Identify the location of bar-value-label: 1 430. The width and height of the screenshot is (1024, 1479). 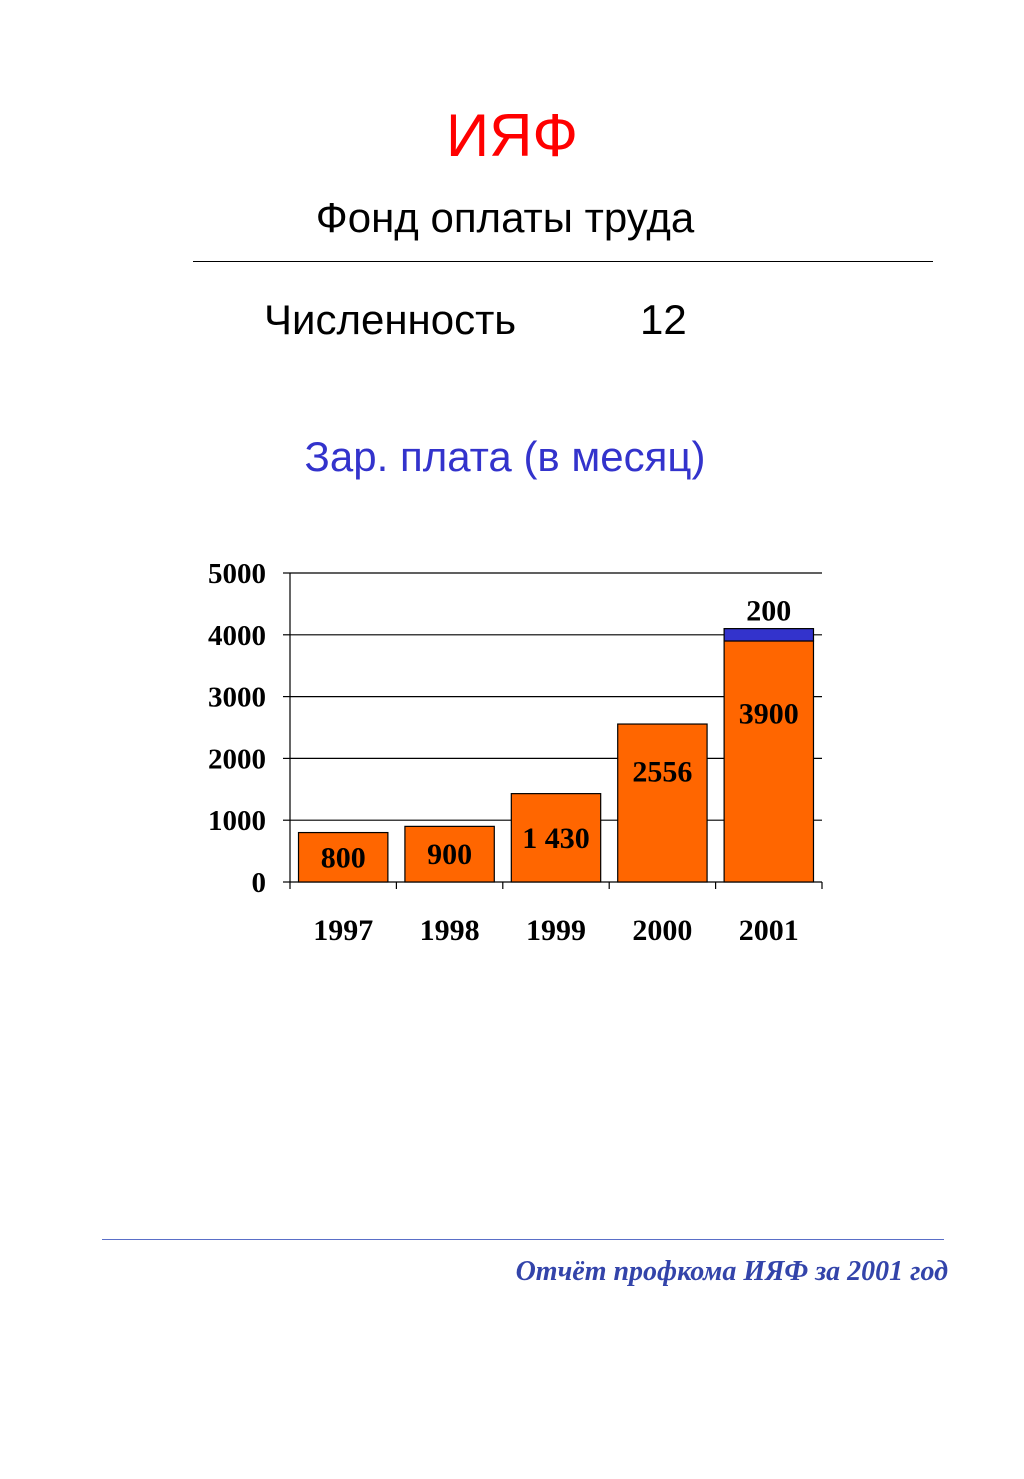
(556, 838).